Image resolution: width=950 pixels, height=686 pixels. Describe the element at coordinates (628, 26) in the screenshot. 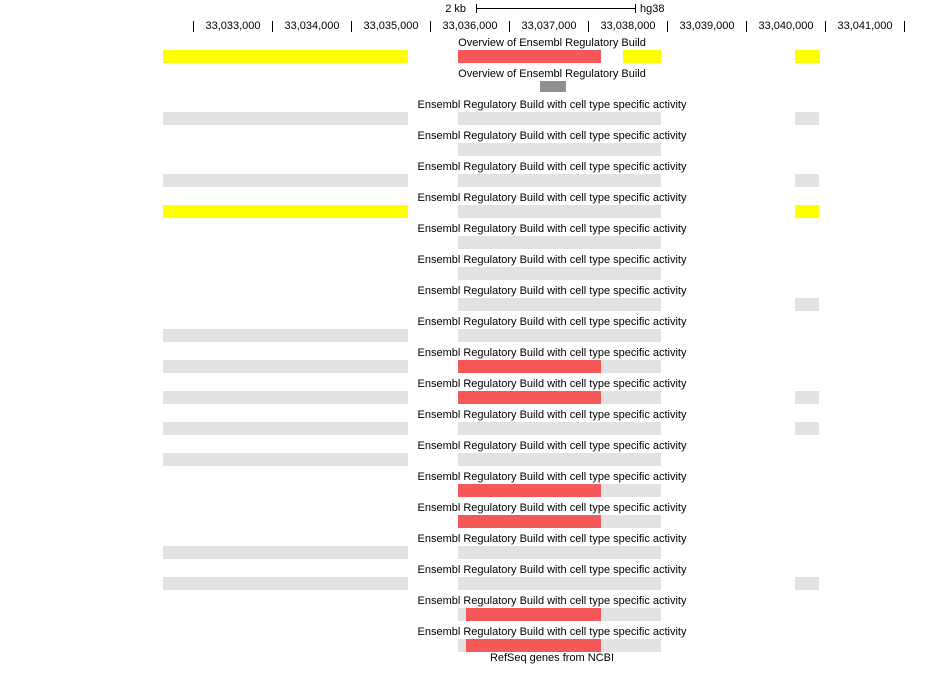

I see `ruler-position-label: 33,038,000` at that location.